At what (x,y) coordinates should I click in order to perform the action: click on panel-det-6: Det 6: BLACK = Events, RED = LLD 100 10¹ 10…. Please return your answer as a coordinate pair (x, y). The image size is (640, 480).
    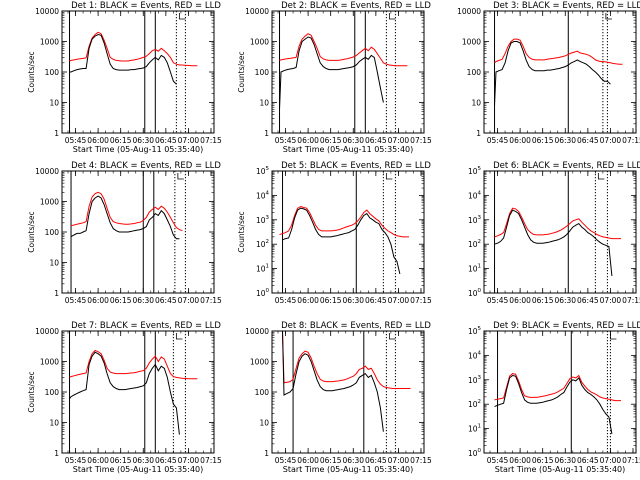
    Looking at the image, I should click on (554, 233).